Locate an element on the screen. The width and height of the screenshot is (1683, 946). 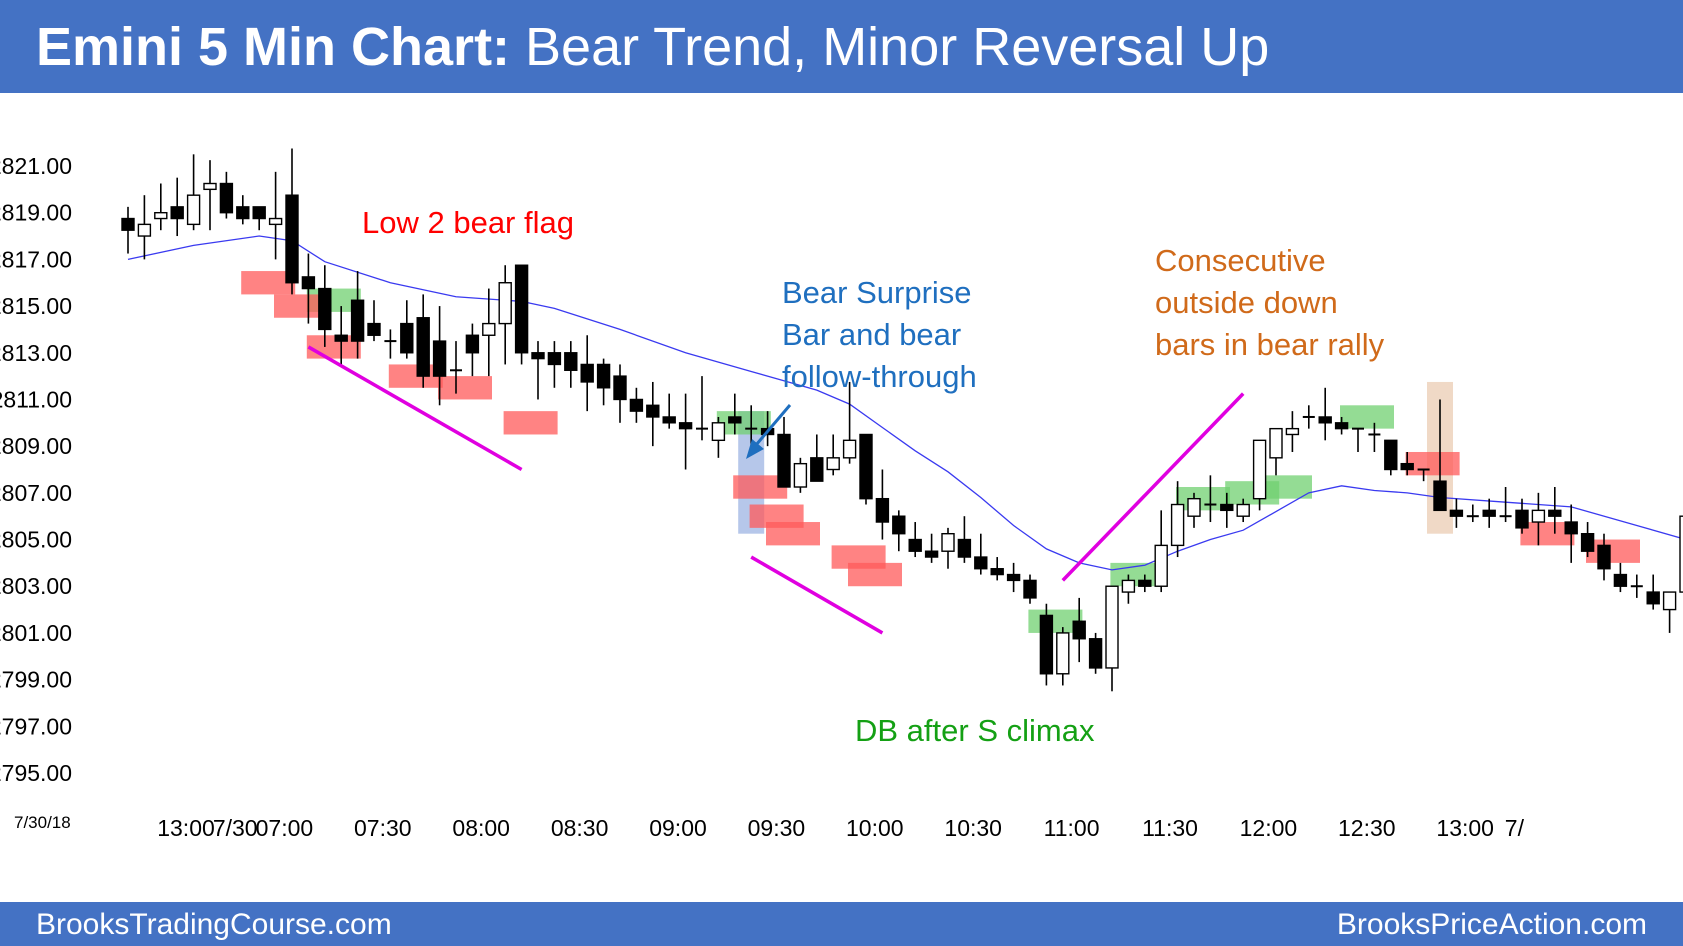
chart-title-bold: Emini 5 Min Chart: is located at coordinates (273, 47).